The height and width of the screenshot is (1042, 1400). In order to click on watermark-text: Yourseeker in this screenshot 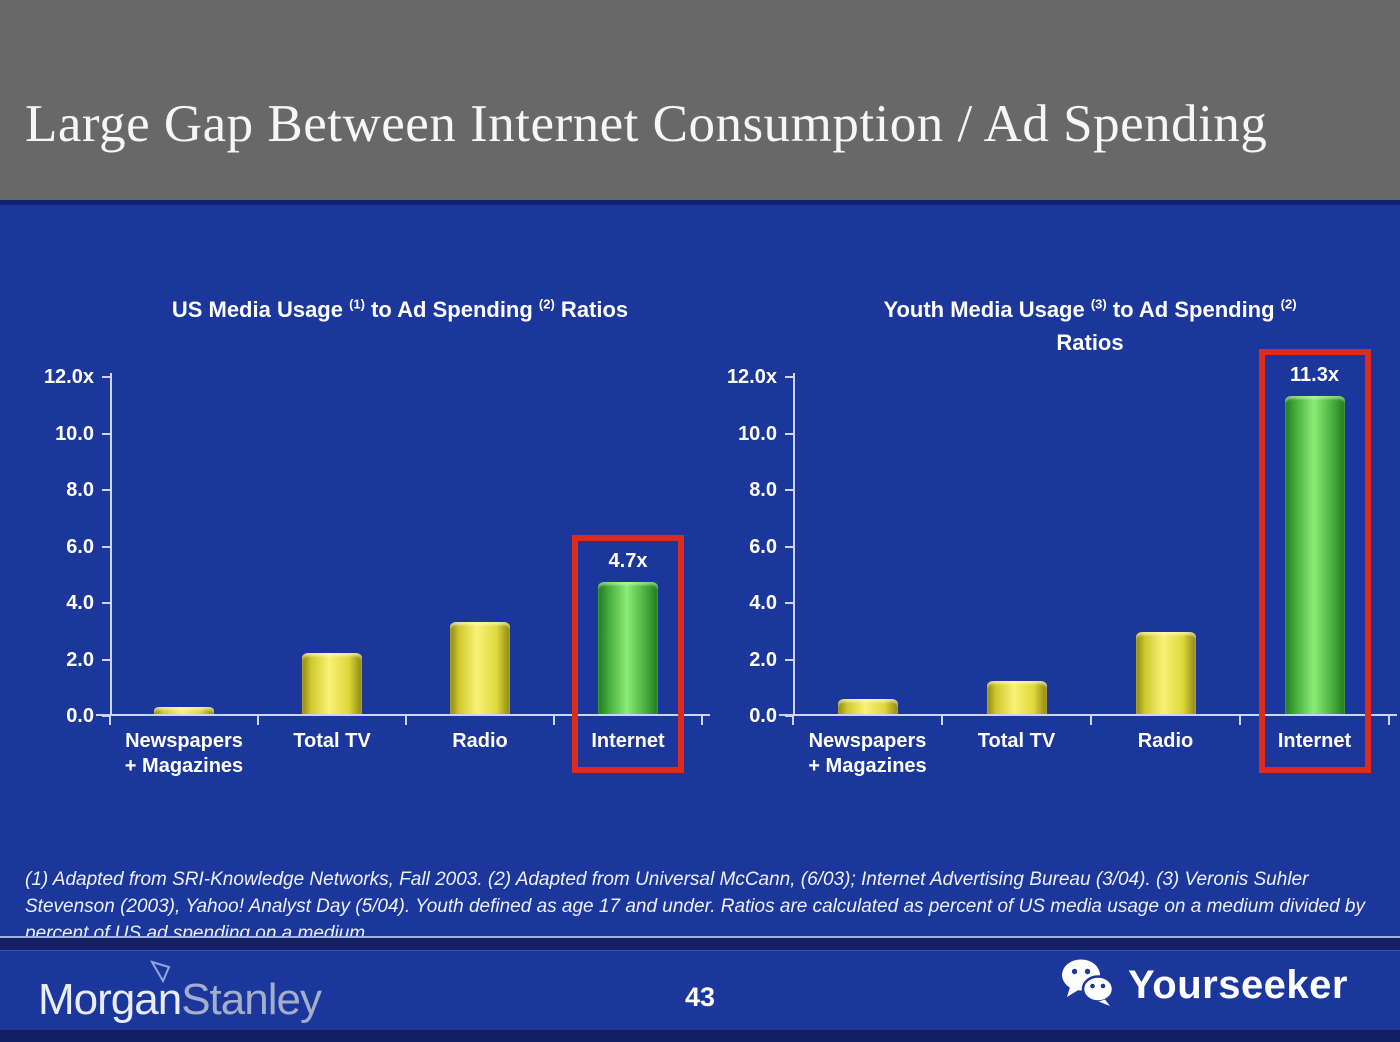, I will do `click(1238, 985)`.